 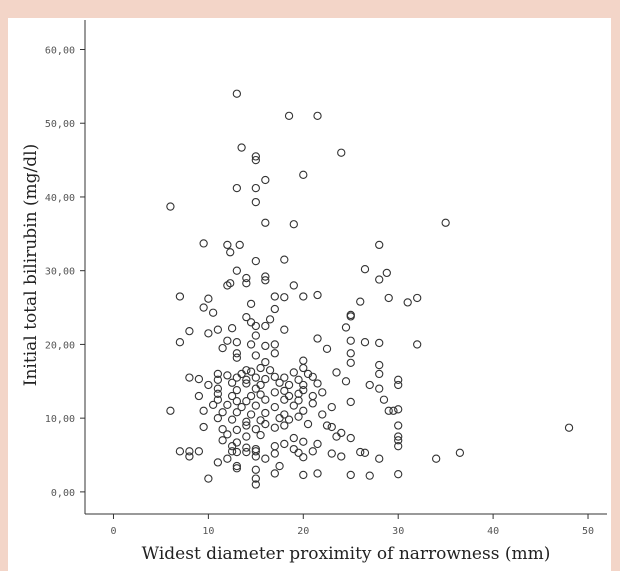 What do you see at coordinates (113, 531) in the screenshot?
I see `x-tick-label: 0` at bounding box center [113, 531].